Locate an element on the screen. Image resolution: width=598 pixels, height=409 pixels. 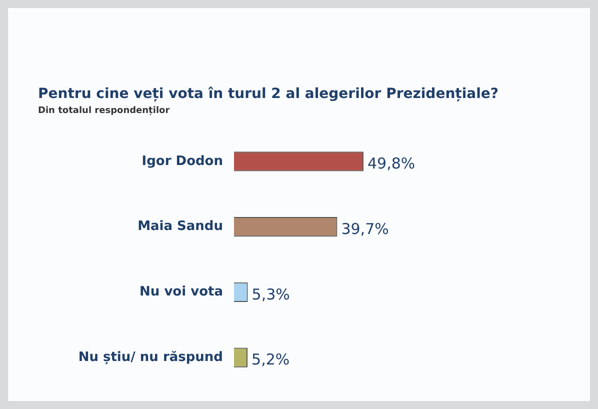
data-label: 5,2% is located at coordinates (271, 359).